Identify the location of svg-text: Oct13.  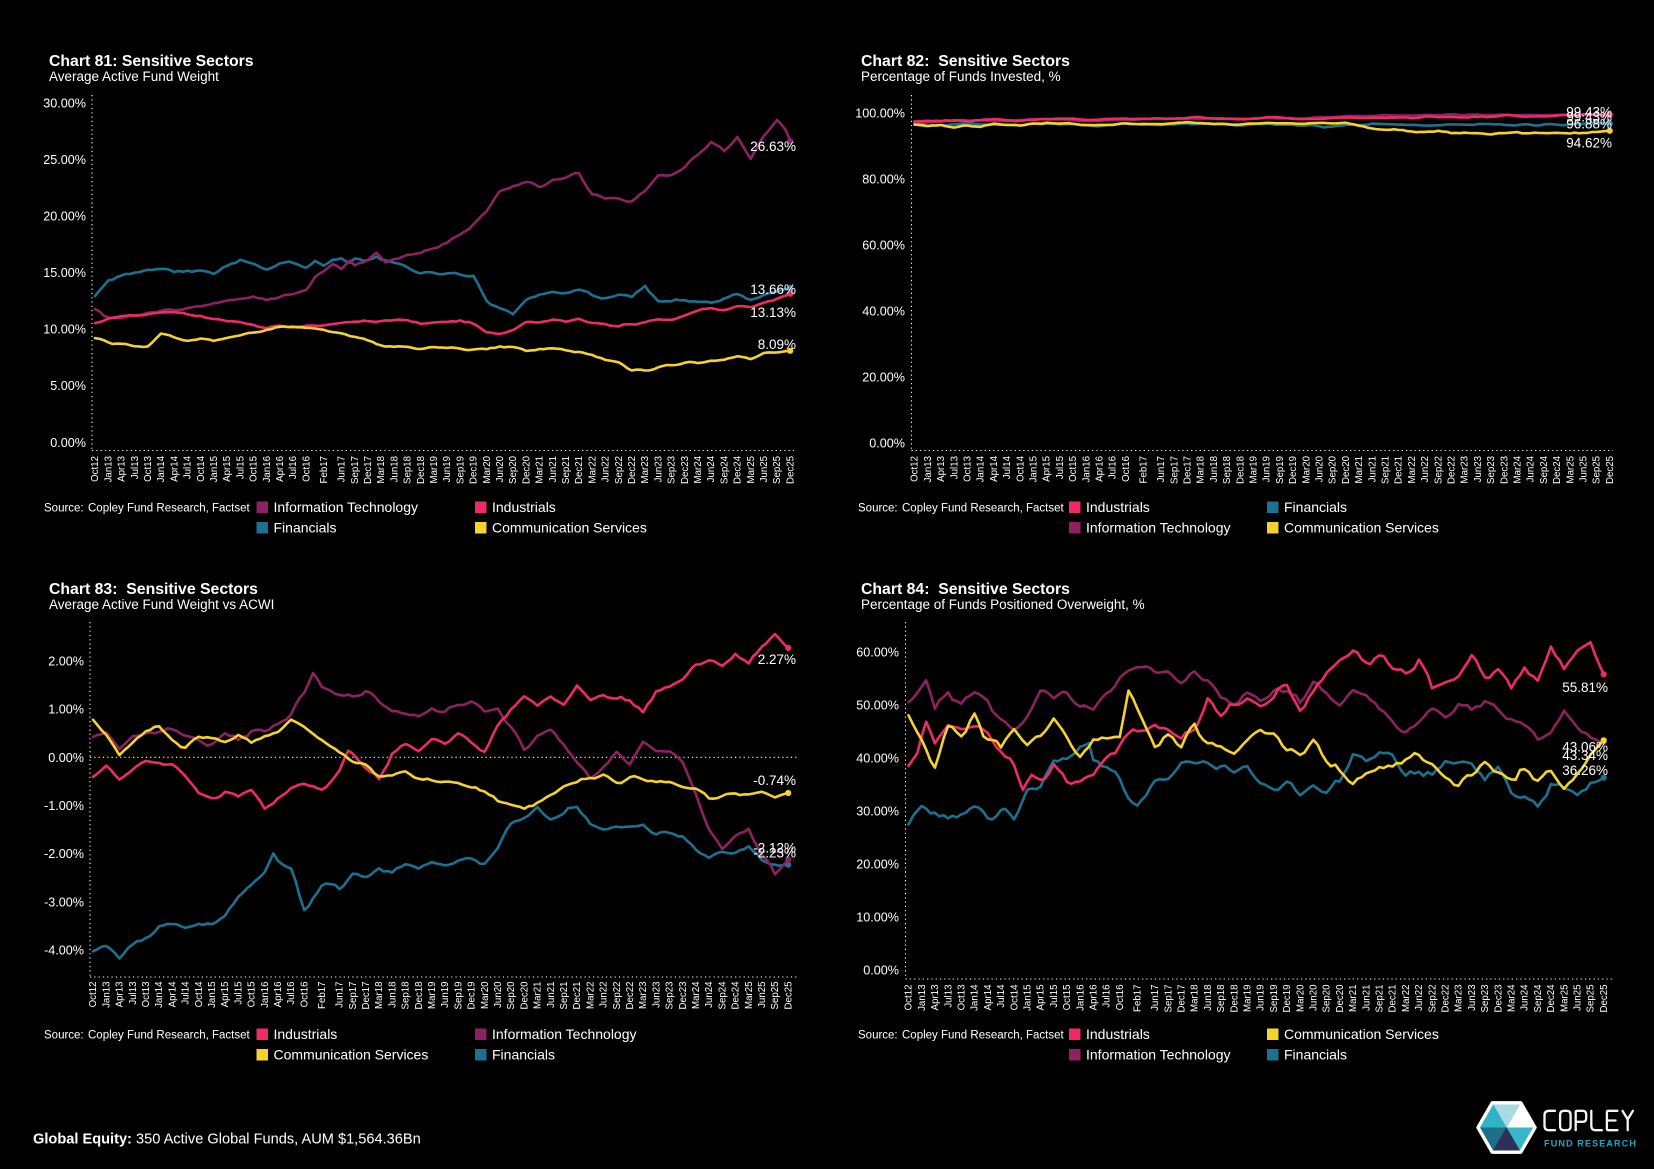
(146, 995).